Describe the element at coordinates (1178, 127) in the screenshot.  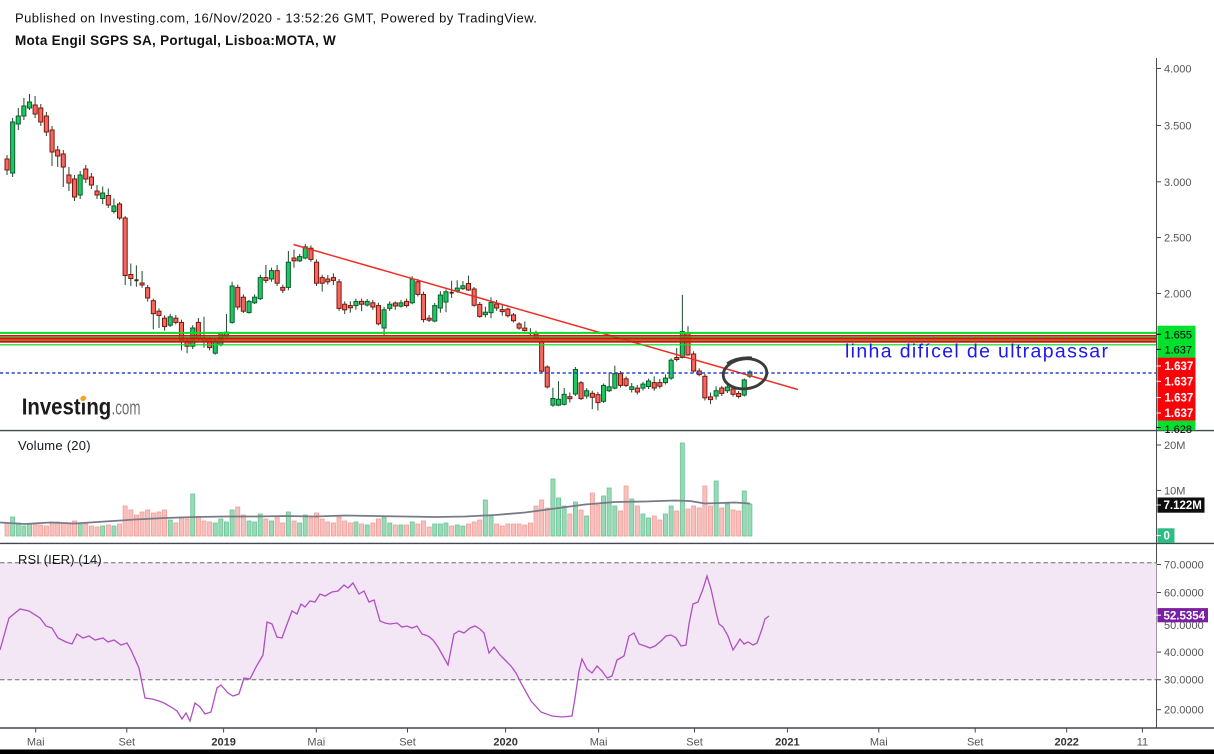
I see `svg-text: 3.500` at that location.